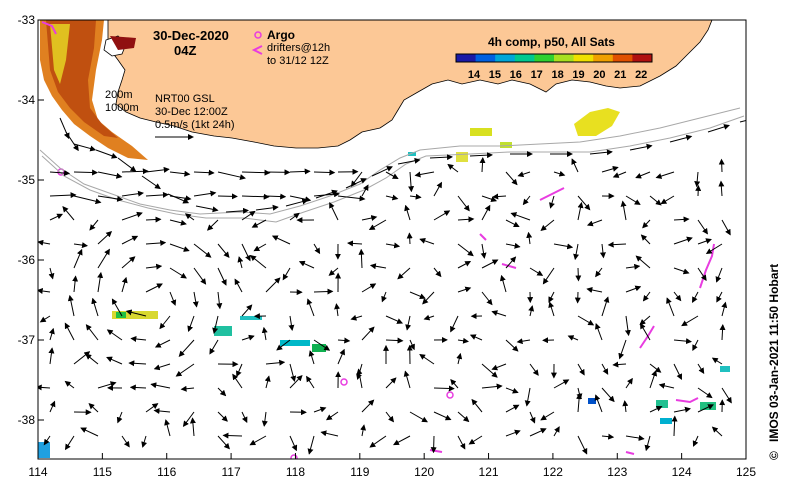 The height and width of the screenshot is (492, 790). Describe the element at coordinates (194, 125) in the screenshot. I see `scale-label: 0.5m/s (1kt 24h)` at that location.